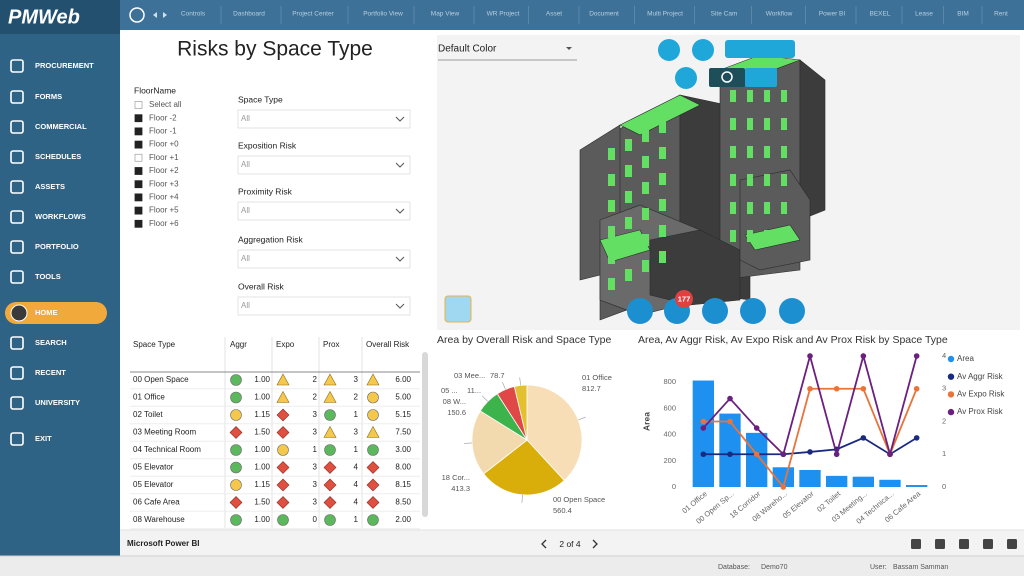  Describe the element at coordinates (48, 96) in the screenshot. I see `menu-item: FORMS` at that location.